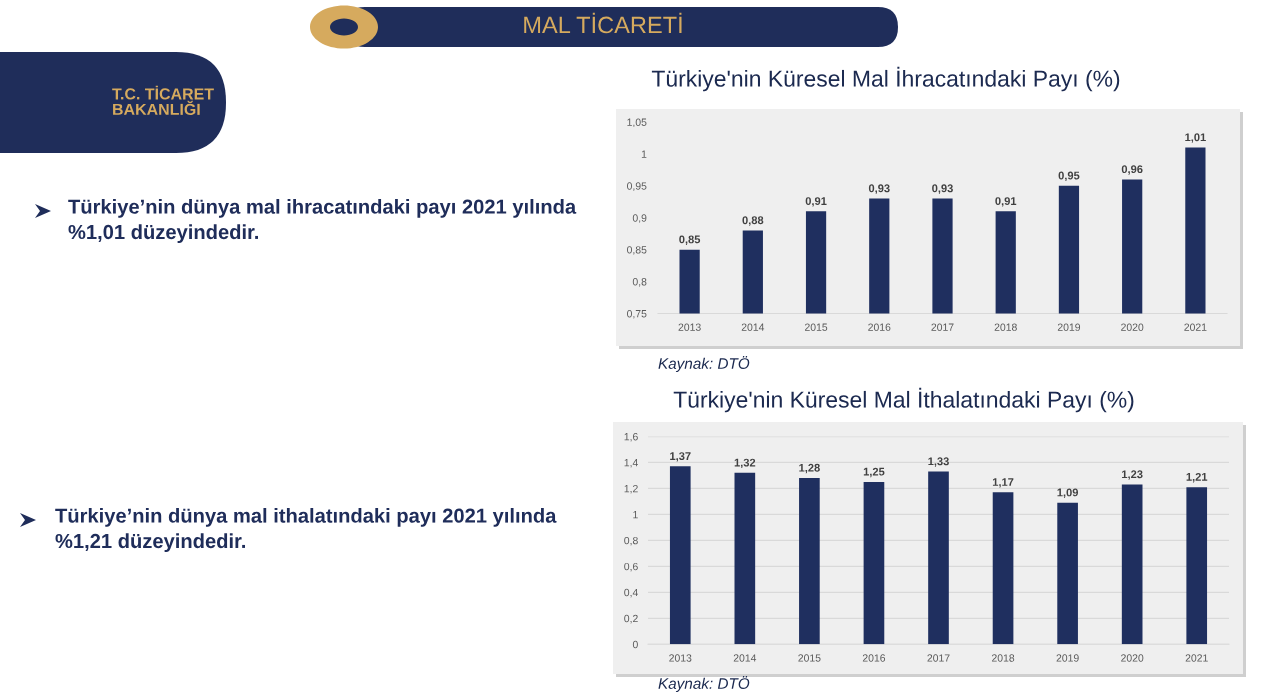  Describe the element at coordinates (874, 472) in the screenshot. I see `data-label: 1,25` at that location.